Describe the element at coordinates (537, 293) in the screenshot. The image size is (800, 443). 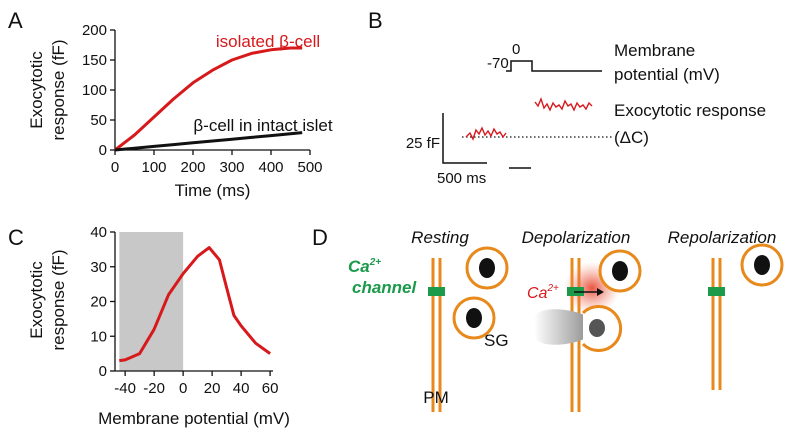
I see `ion-label-base: Ca` at that location.